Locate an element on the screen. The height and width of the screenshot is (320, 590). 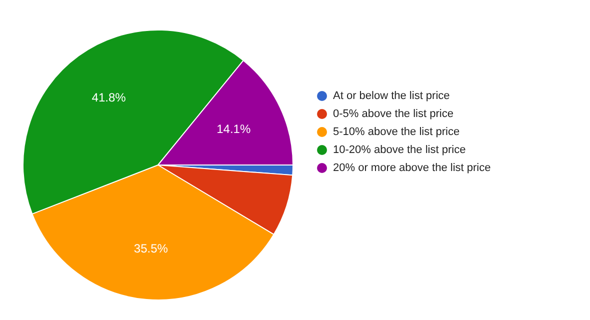
legend-label: 10-20% above the list price is located at coordinates (399, 150).